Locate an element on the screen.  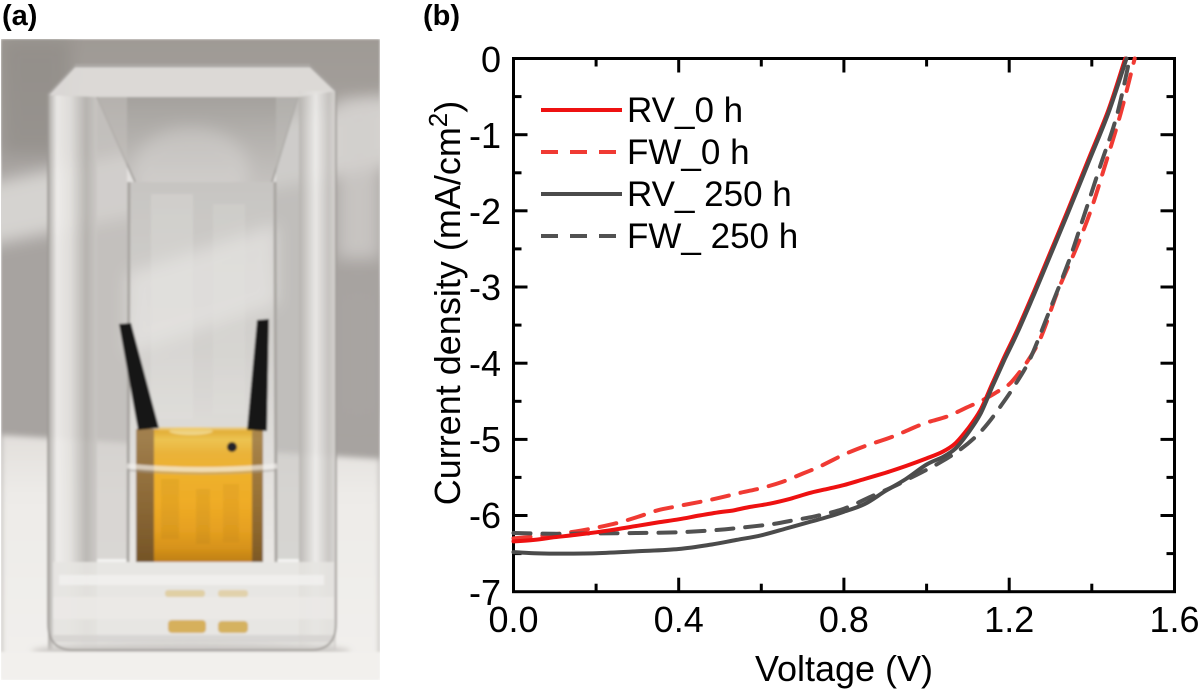
svg-text: 0.0 is located at coordinates (513, 619).